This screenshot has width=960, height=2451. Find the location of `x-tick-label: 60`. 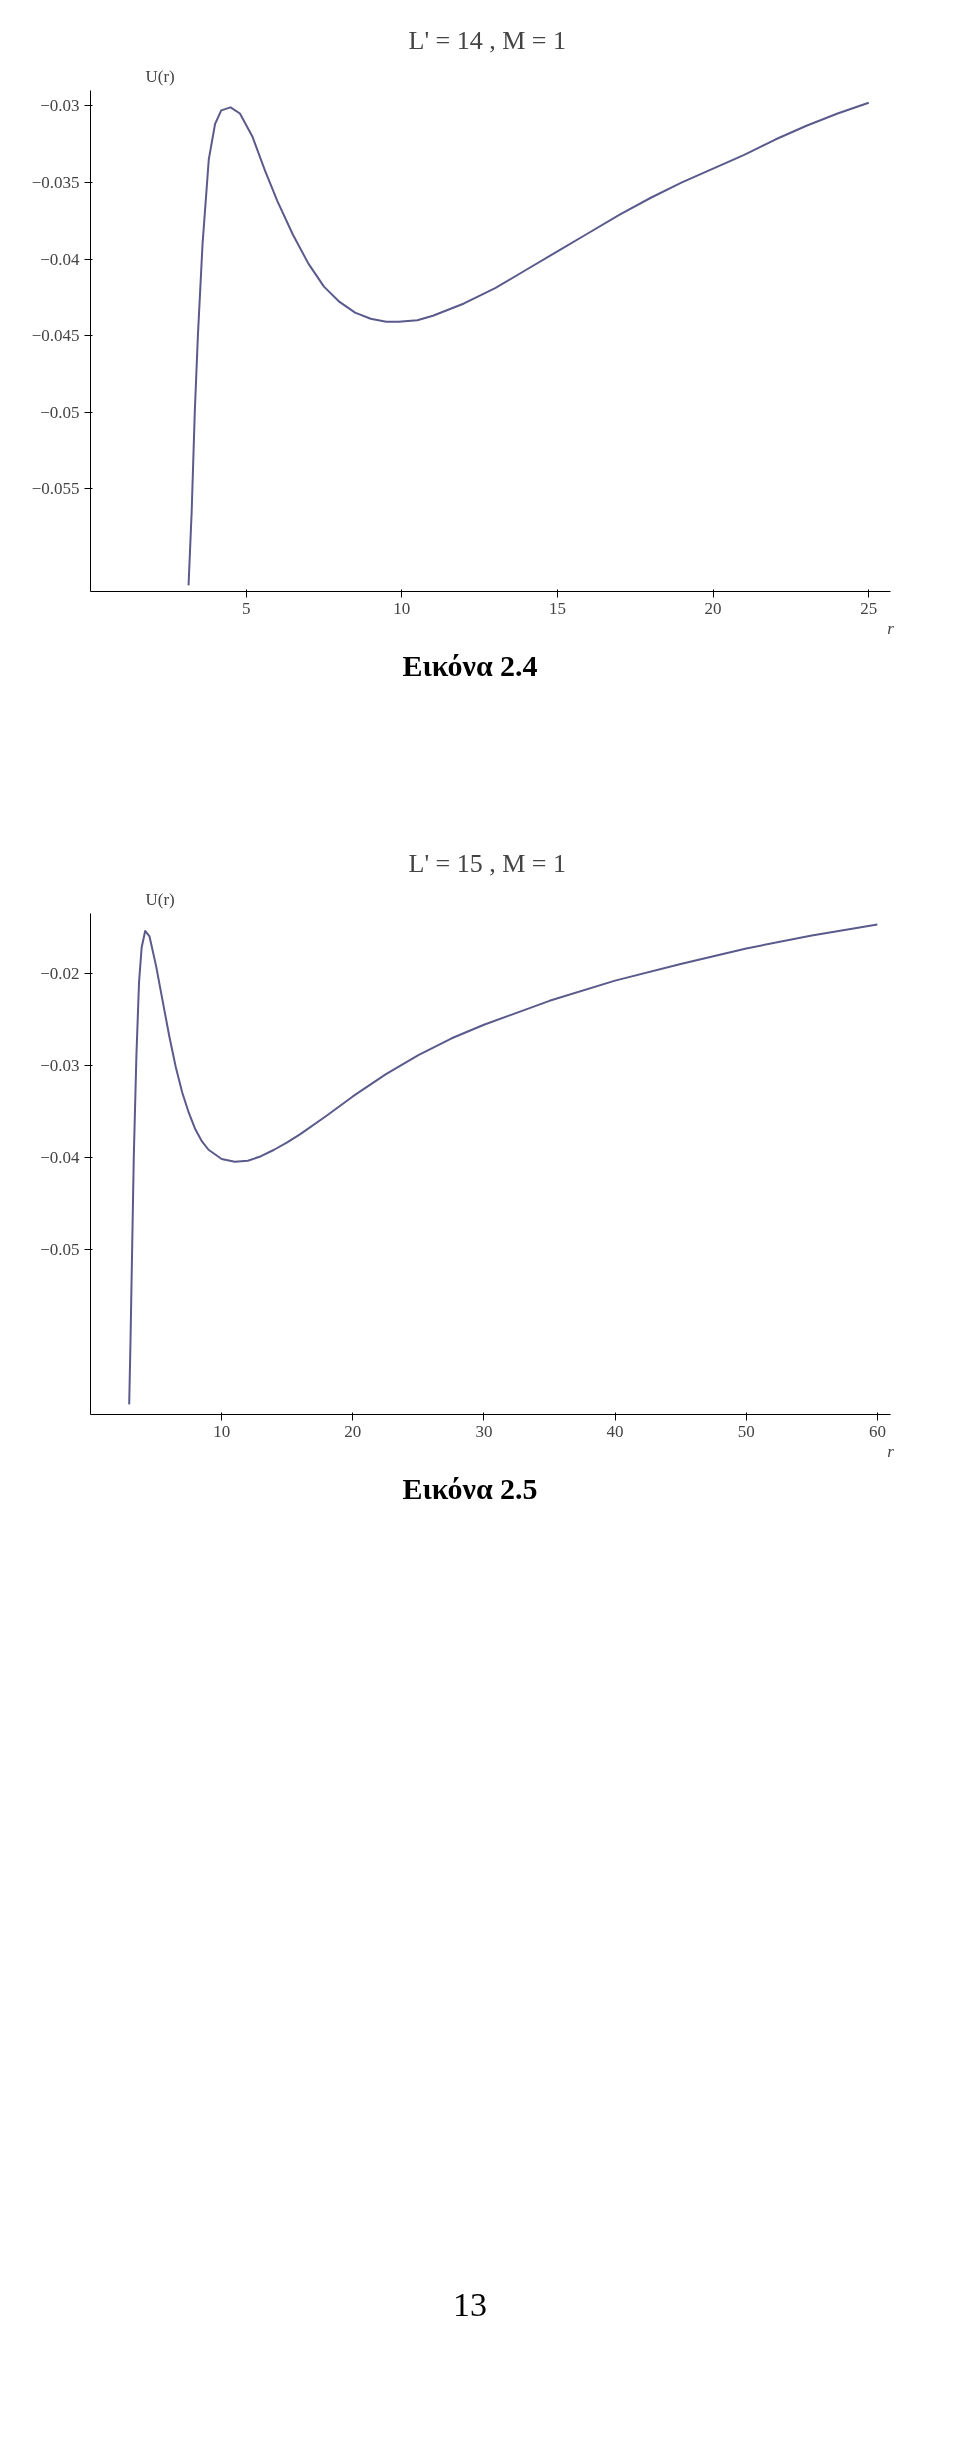

x-tick-label: 60 is located at coordinates (877, 1431).